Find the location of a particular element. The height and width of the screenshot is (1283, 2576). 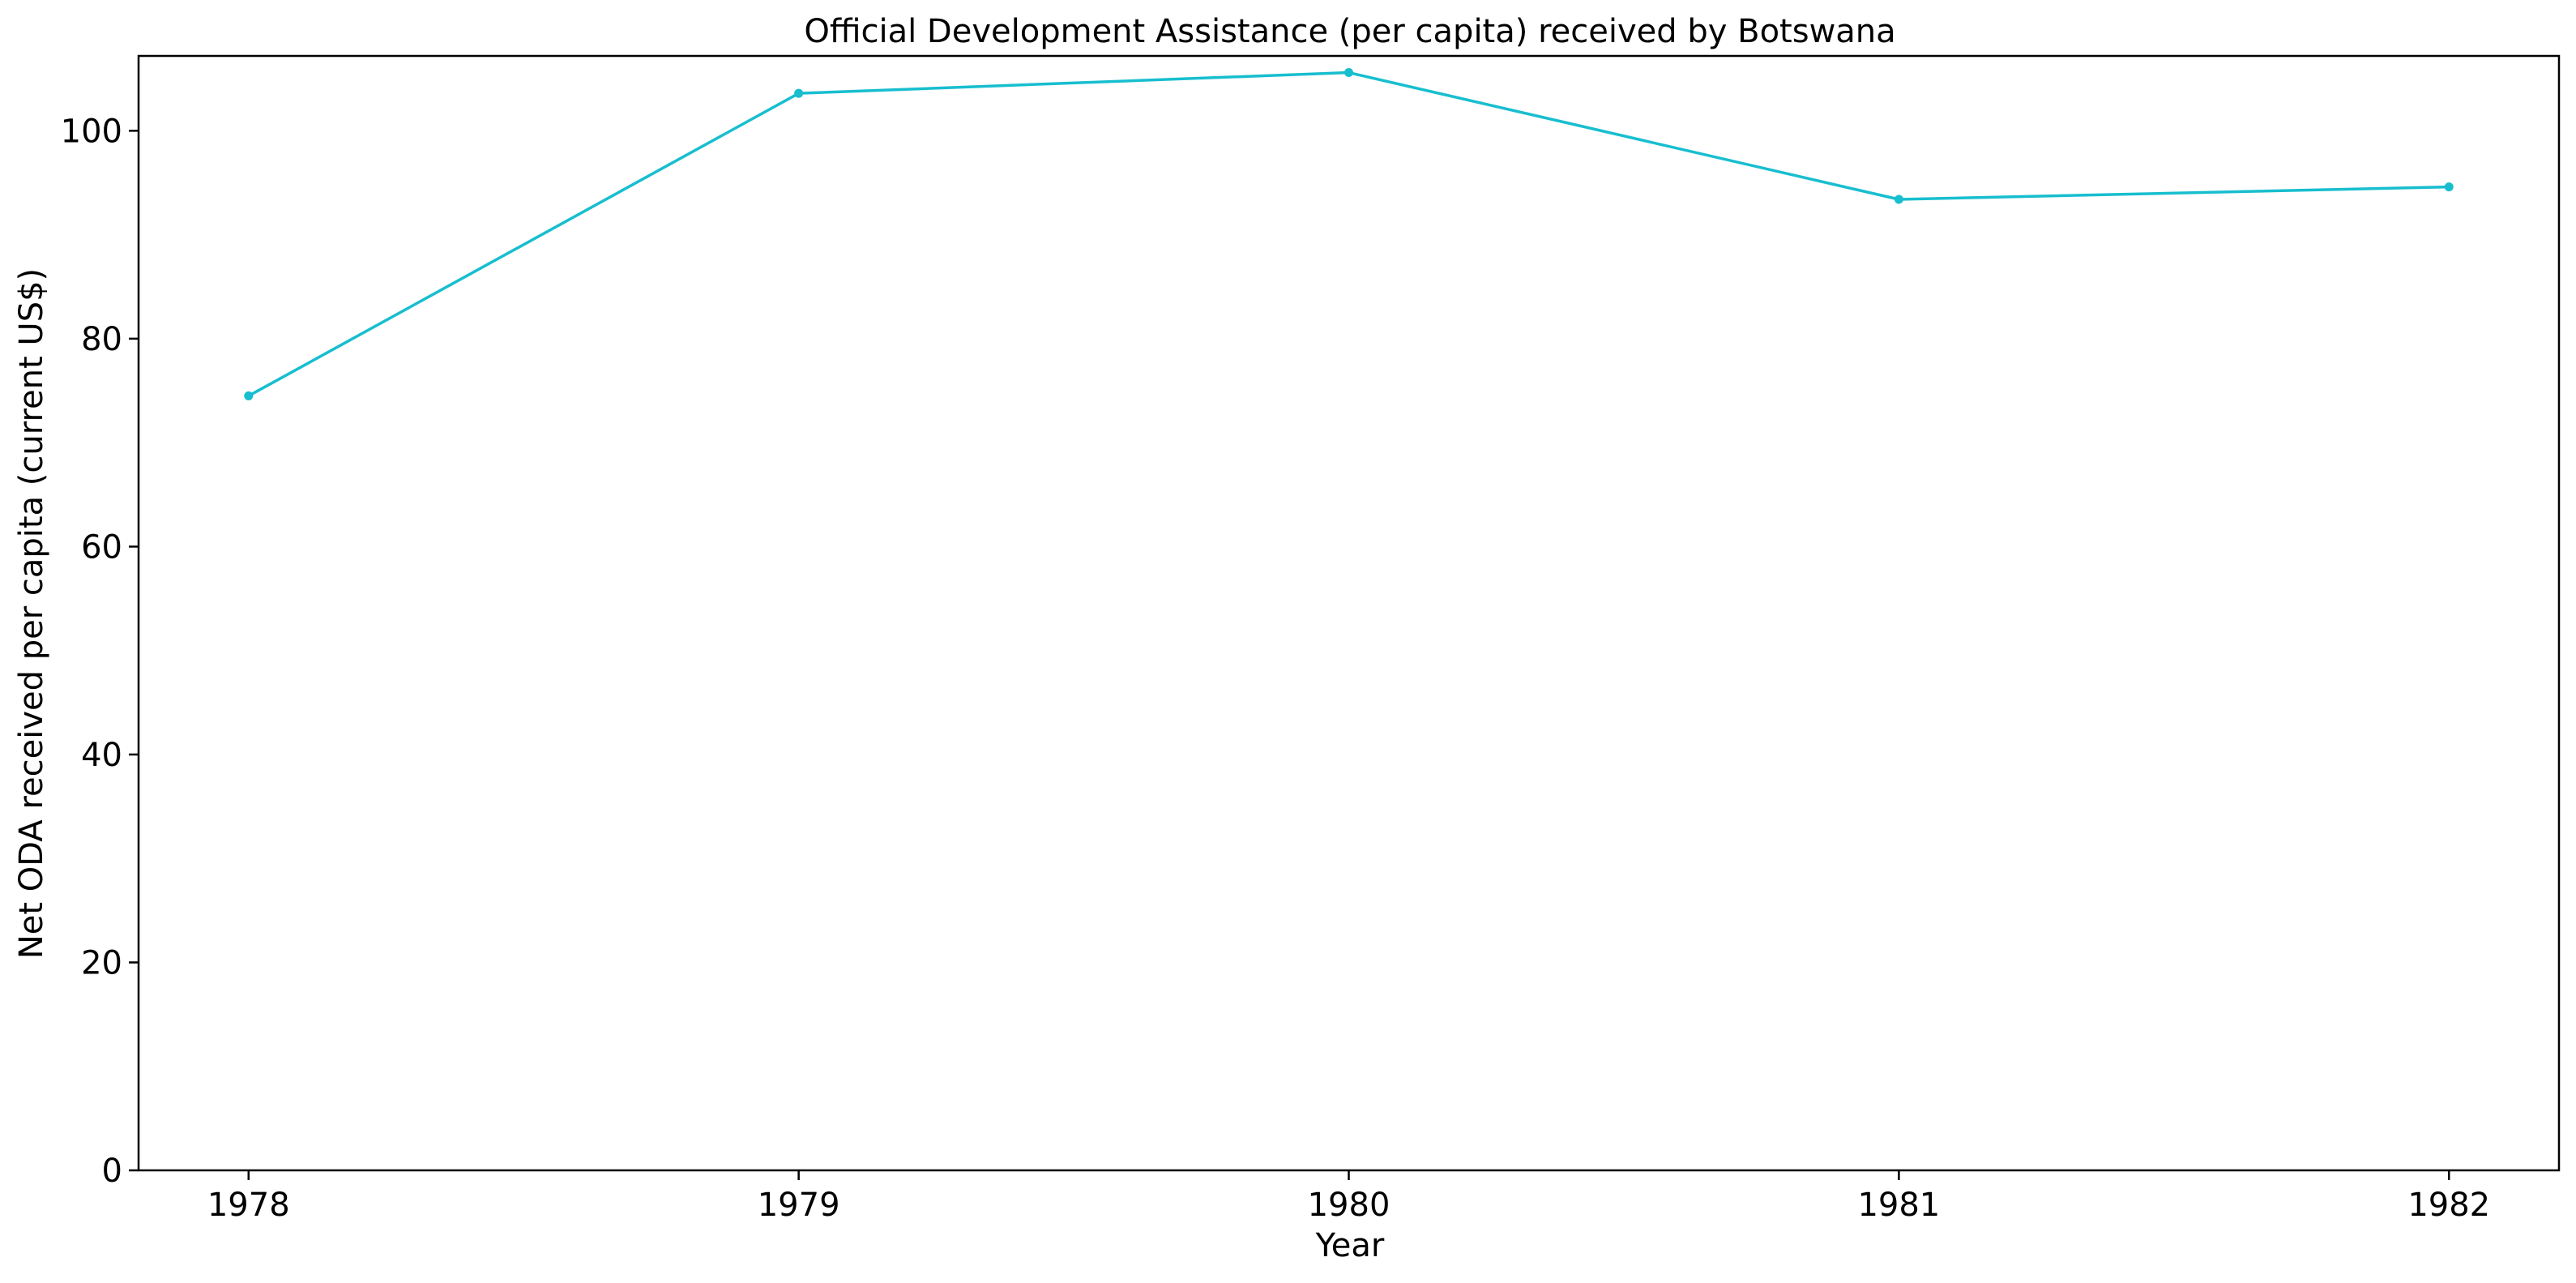

y-tick-label: 100 is located at coordinates (91, 131).